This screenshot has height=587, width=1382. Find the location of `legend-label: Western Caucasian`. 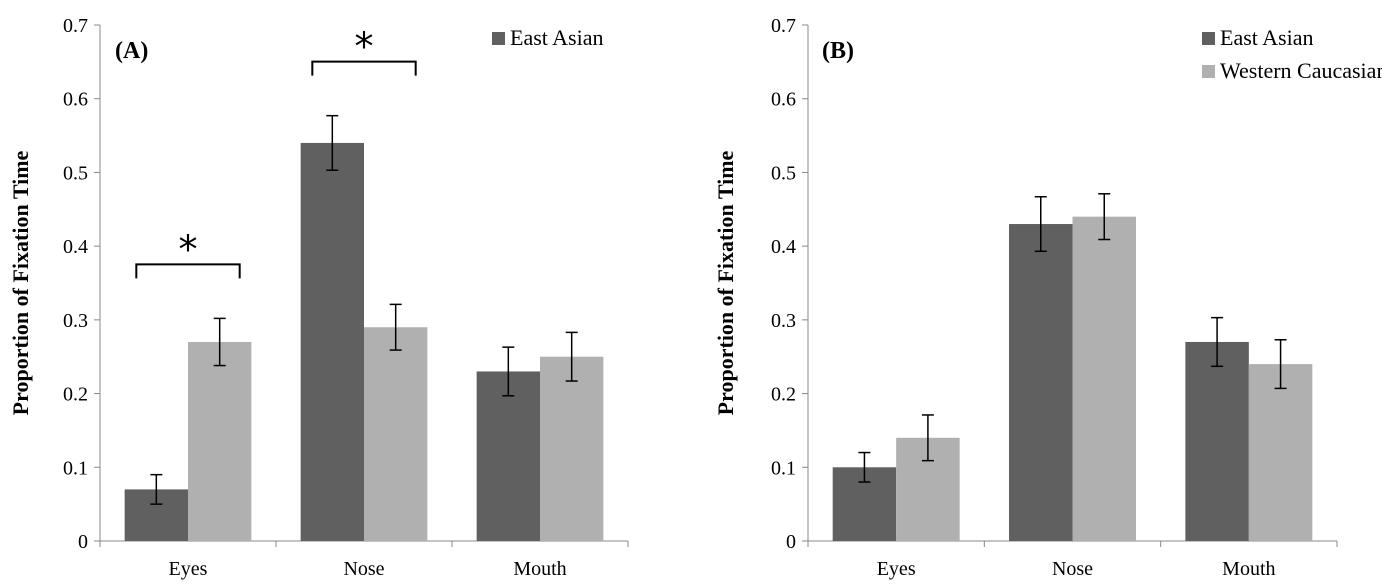

legend-label: Western Caucasian is located at coordinates (1301, 70).